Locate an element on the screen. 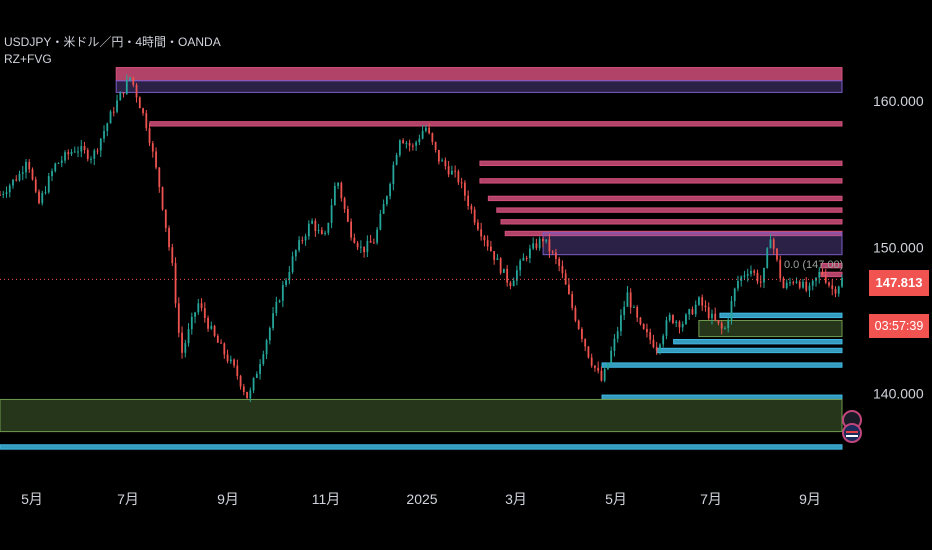  x-tick-label: 7月 is located at coordinates (711, 499).